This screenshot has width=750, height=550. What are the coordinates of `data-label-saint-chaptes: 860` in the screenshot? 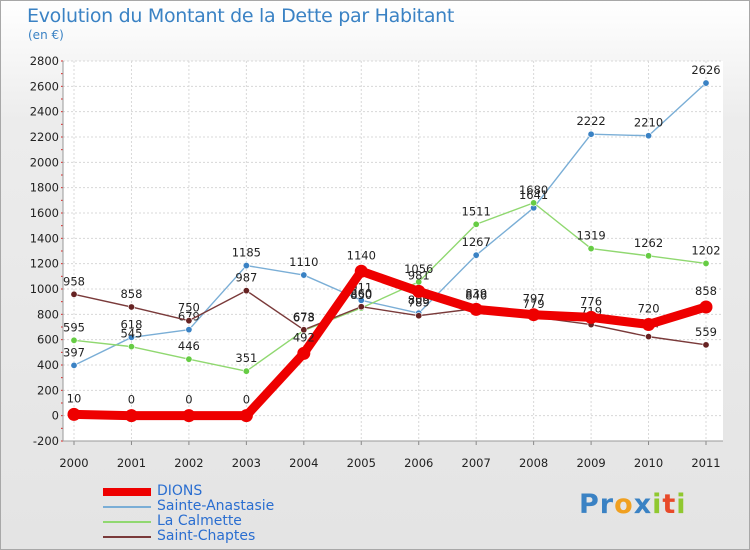 It's located at (361, 294).